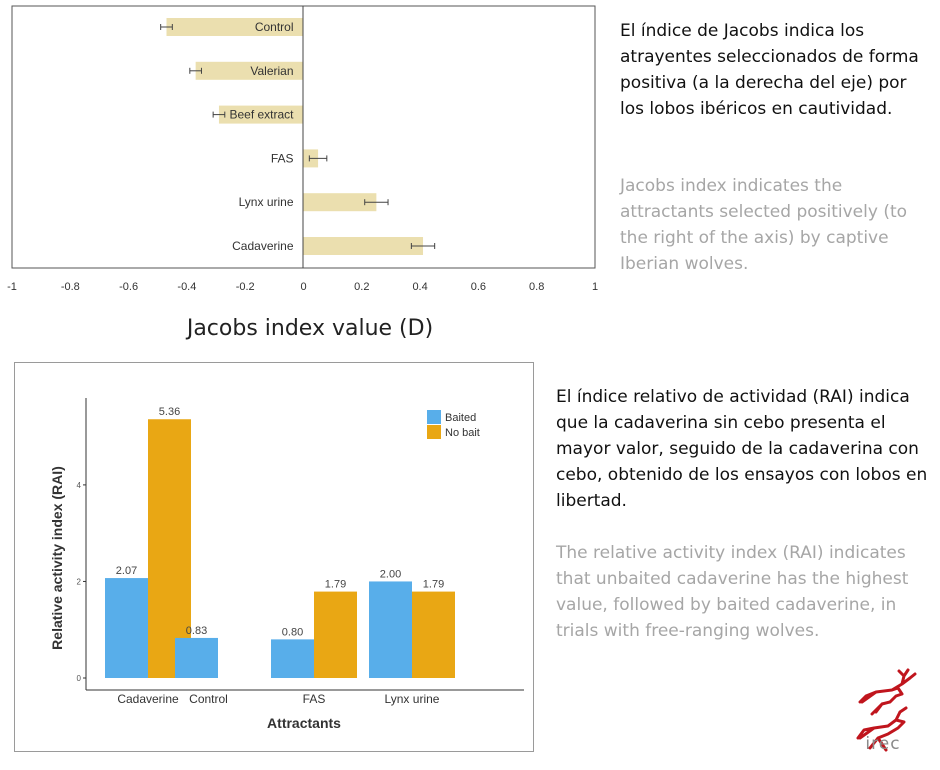 The height and width of the screenshot is (770, 940). What do you see at coordinates (433, 634) in the screenshot?
I see `rai-bar-no-bait-lynx-urine` at bounding box center [433, 634].